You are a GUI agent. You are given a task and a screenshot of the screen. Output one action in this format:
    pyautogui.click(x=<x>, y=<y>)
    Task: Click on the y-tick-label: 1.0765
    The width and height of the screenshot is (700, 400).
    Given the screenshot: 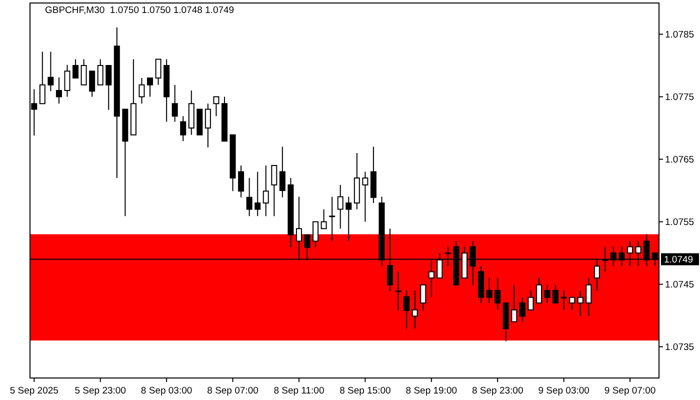 What is the action you would take?
    pyautogui.click(x=679, y=160)
    